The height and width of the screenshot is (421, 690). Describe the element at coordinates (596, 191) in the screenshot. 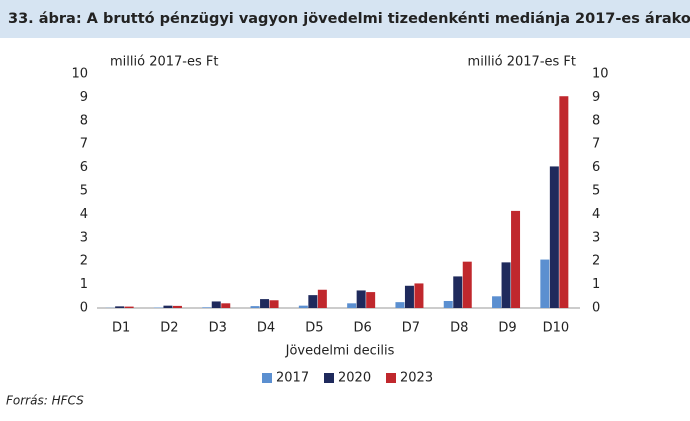

I see `y2-tick-label: 5` at that location.